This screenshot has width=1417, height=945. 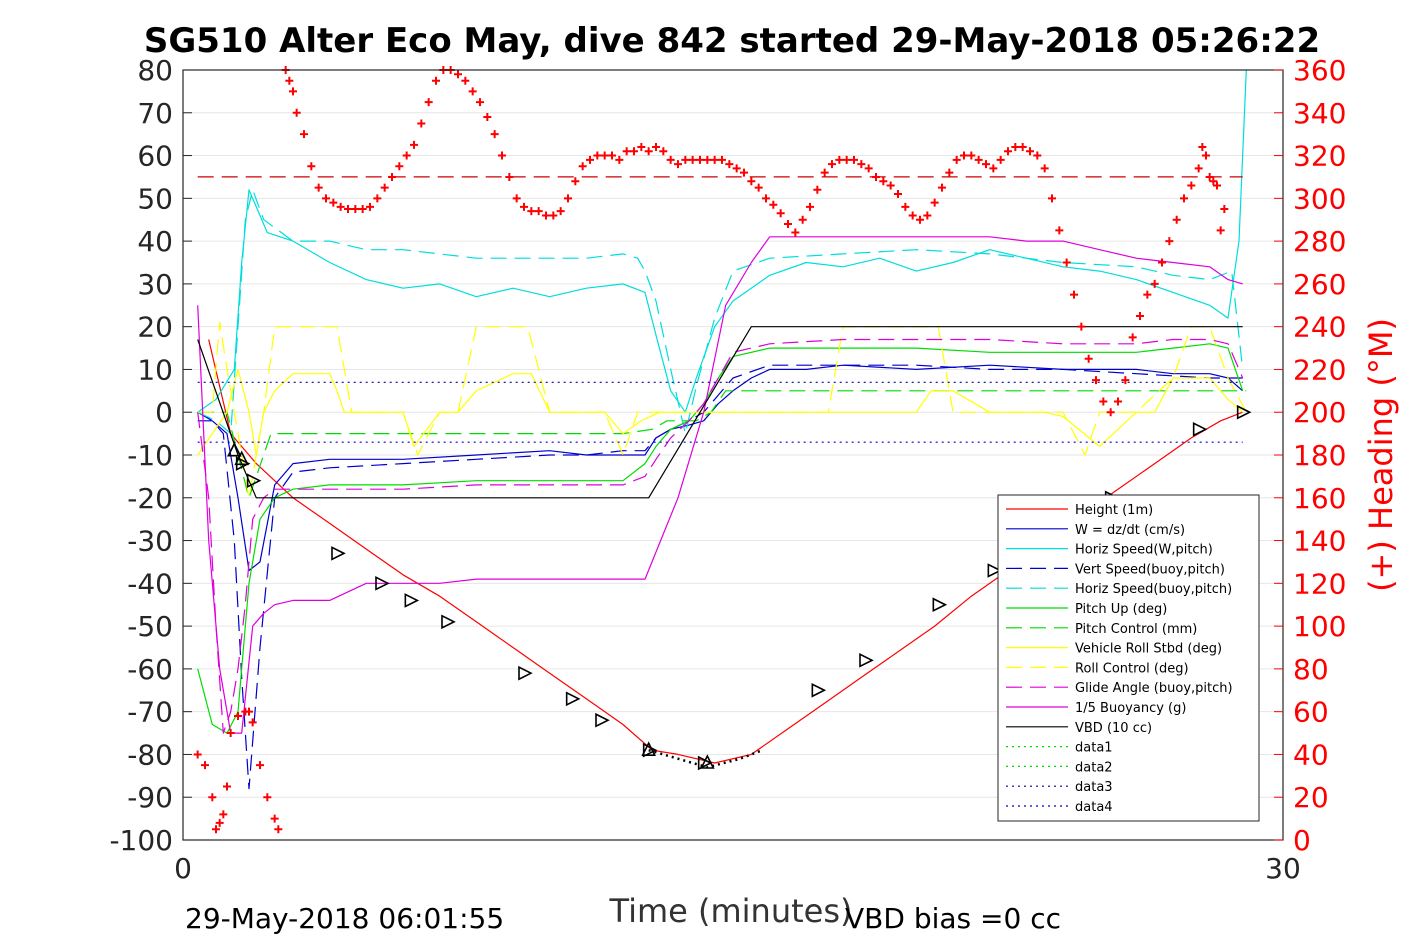 I want to click on left-tick-label: -90, so click(x=150, y=797).